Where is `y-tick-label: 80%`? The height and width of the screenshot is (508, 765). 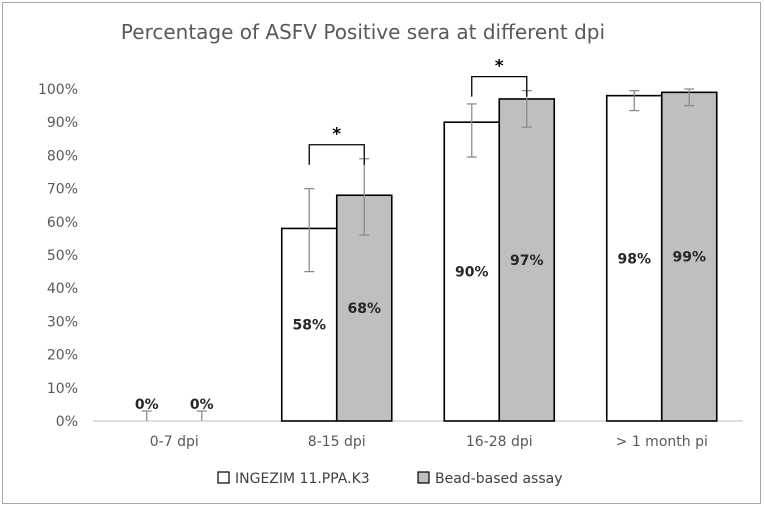
y-tick-label: 80% is located at coordinates (62, 156).